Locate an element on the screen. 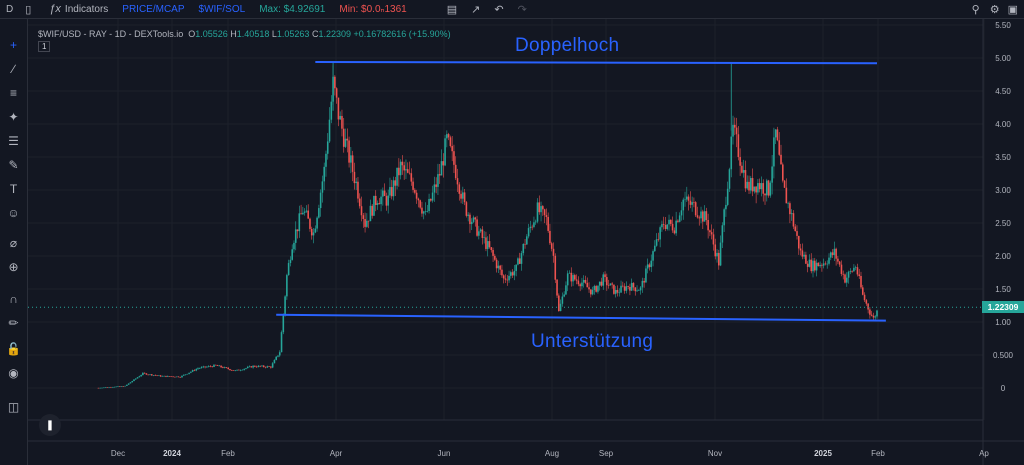  emoji-icon: ☺ is located at coordinates (13, 212).